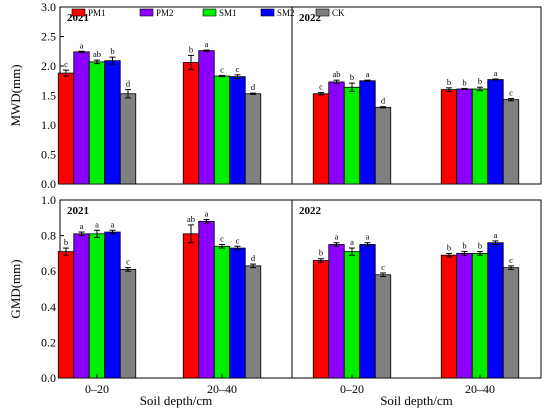 This screenshot has width=550, height=412. Describe the element at coordinates (15, 288) in the screenshot. I see `y-axis-label: GMD(mm)` at that location.